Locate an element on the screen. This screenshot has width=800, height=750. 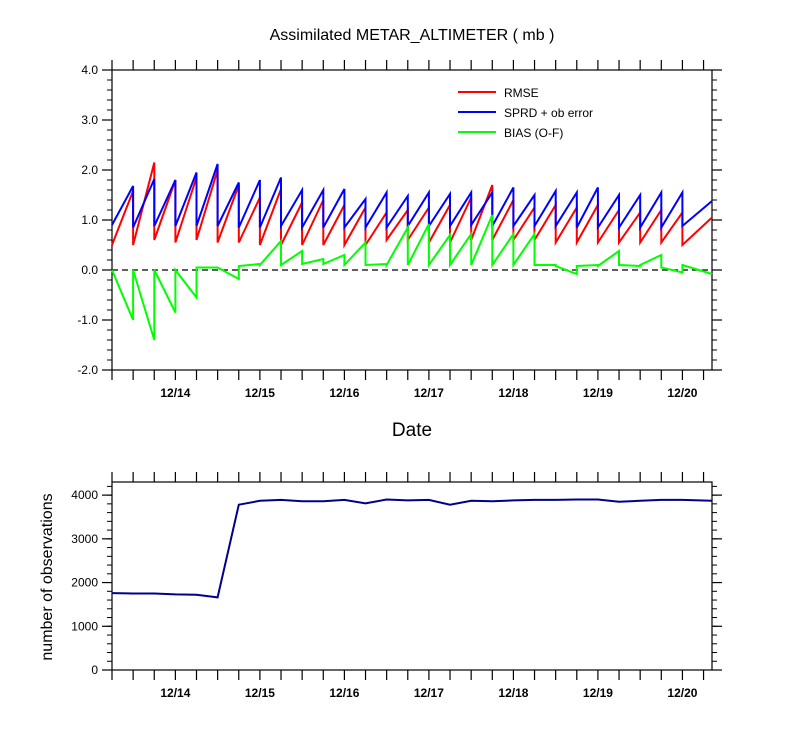
y-axis-label-observations: number of observations is located at coordinates (47, 576).